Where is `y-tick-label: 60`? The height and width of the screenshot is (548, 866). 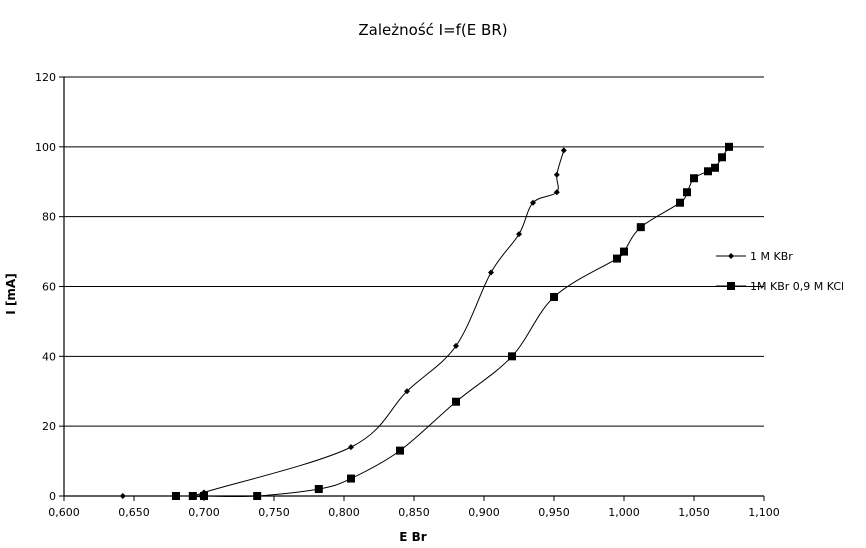 y-tick-label: 60 is located at coordinates (49, 287).